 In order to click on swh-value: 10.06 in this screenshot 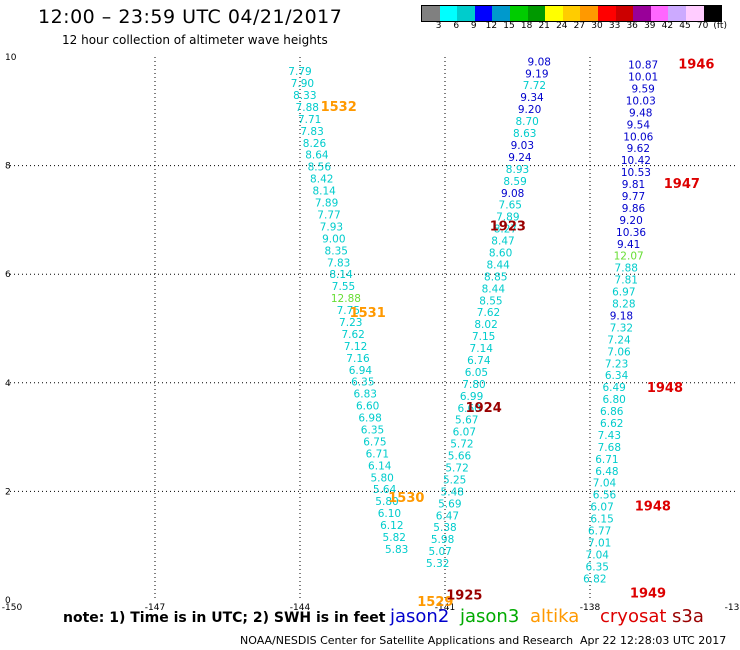, I will do `click(638, 137)`.